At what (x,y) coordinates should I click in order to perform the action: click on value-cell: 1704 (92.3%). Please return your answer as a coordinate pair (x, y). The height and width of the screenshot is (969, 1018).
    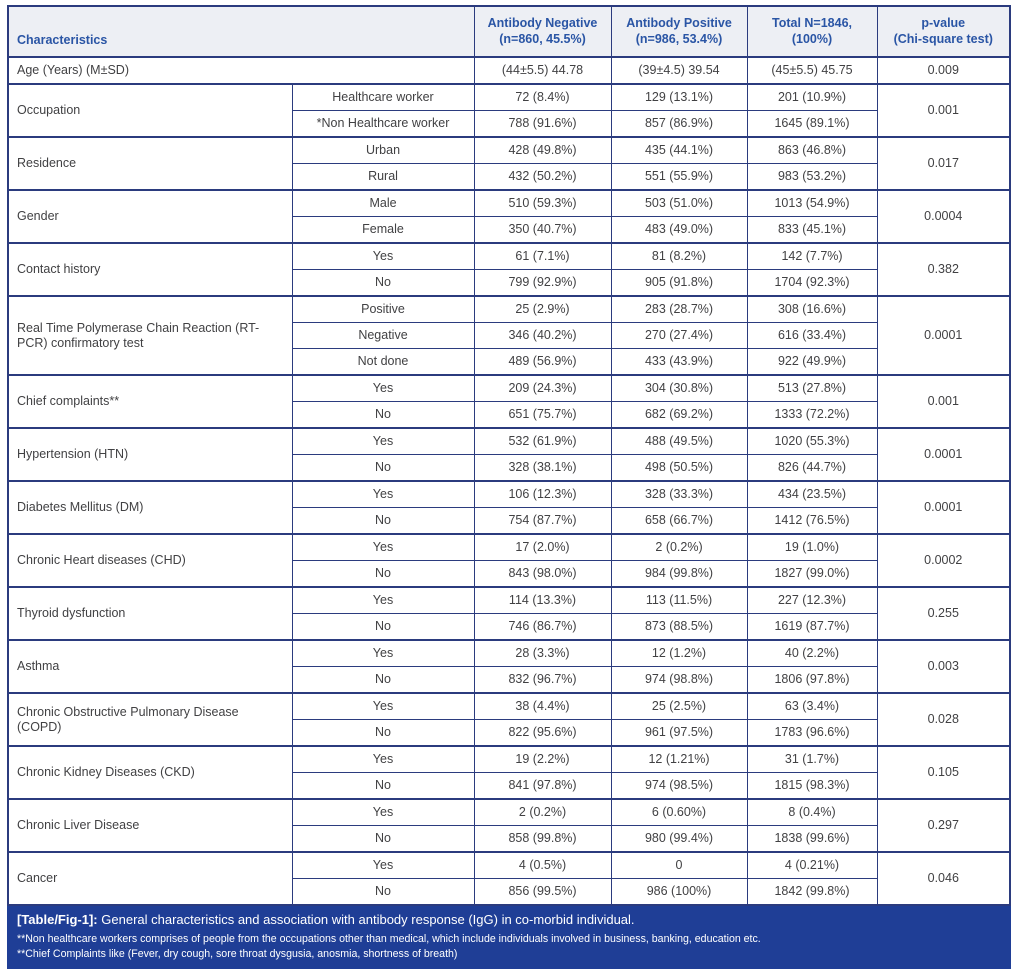
    Looking at the image, I should click on (812, 283).